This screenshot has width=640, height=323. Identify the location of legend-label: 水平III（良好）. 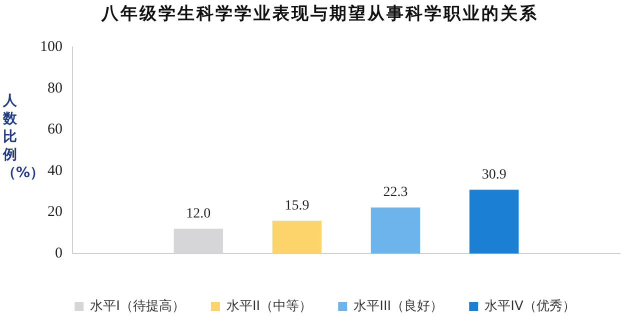
(399, 306).